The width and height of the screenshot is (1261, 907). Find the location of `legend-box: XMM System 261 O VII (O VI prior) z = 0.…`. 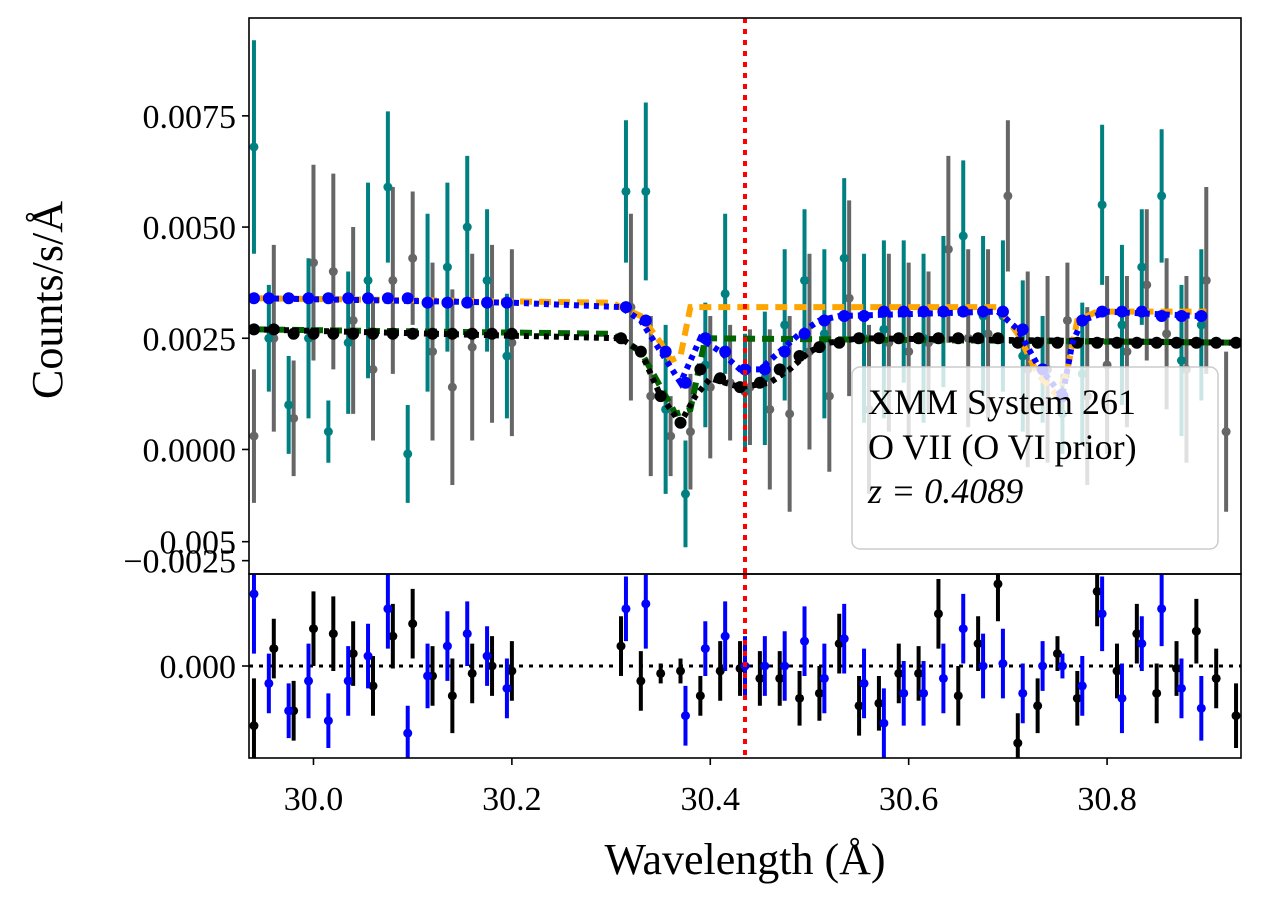

legend-box: XMM System 261 O VII (O VI prior) z = 0.… is located at coordinates (1035, 458).